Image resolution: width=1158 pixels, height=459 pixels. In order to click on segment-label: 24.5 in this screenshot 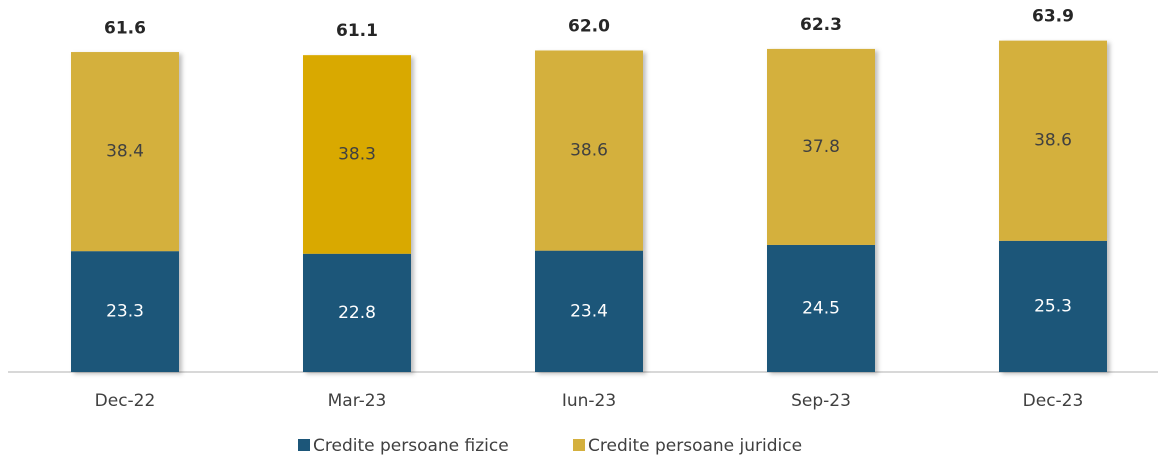, I will do `click(821, 308)`.